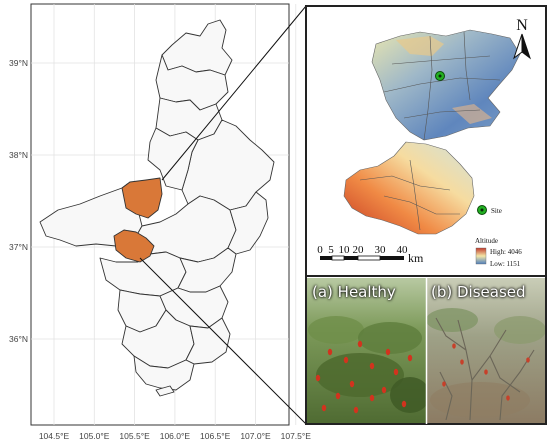  I want to click on scale-numbers: 0 5 10 20 30 40, so click(362, 250).